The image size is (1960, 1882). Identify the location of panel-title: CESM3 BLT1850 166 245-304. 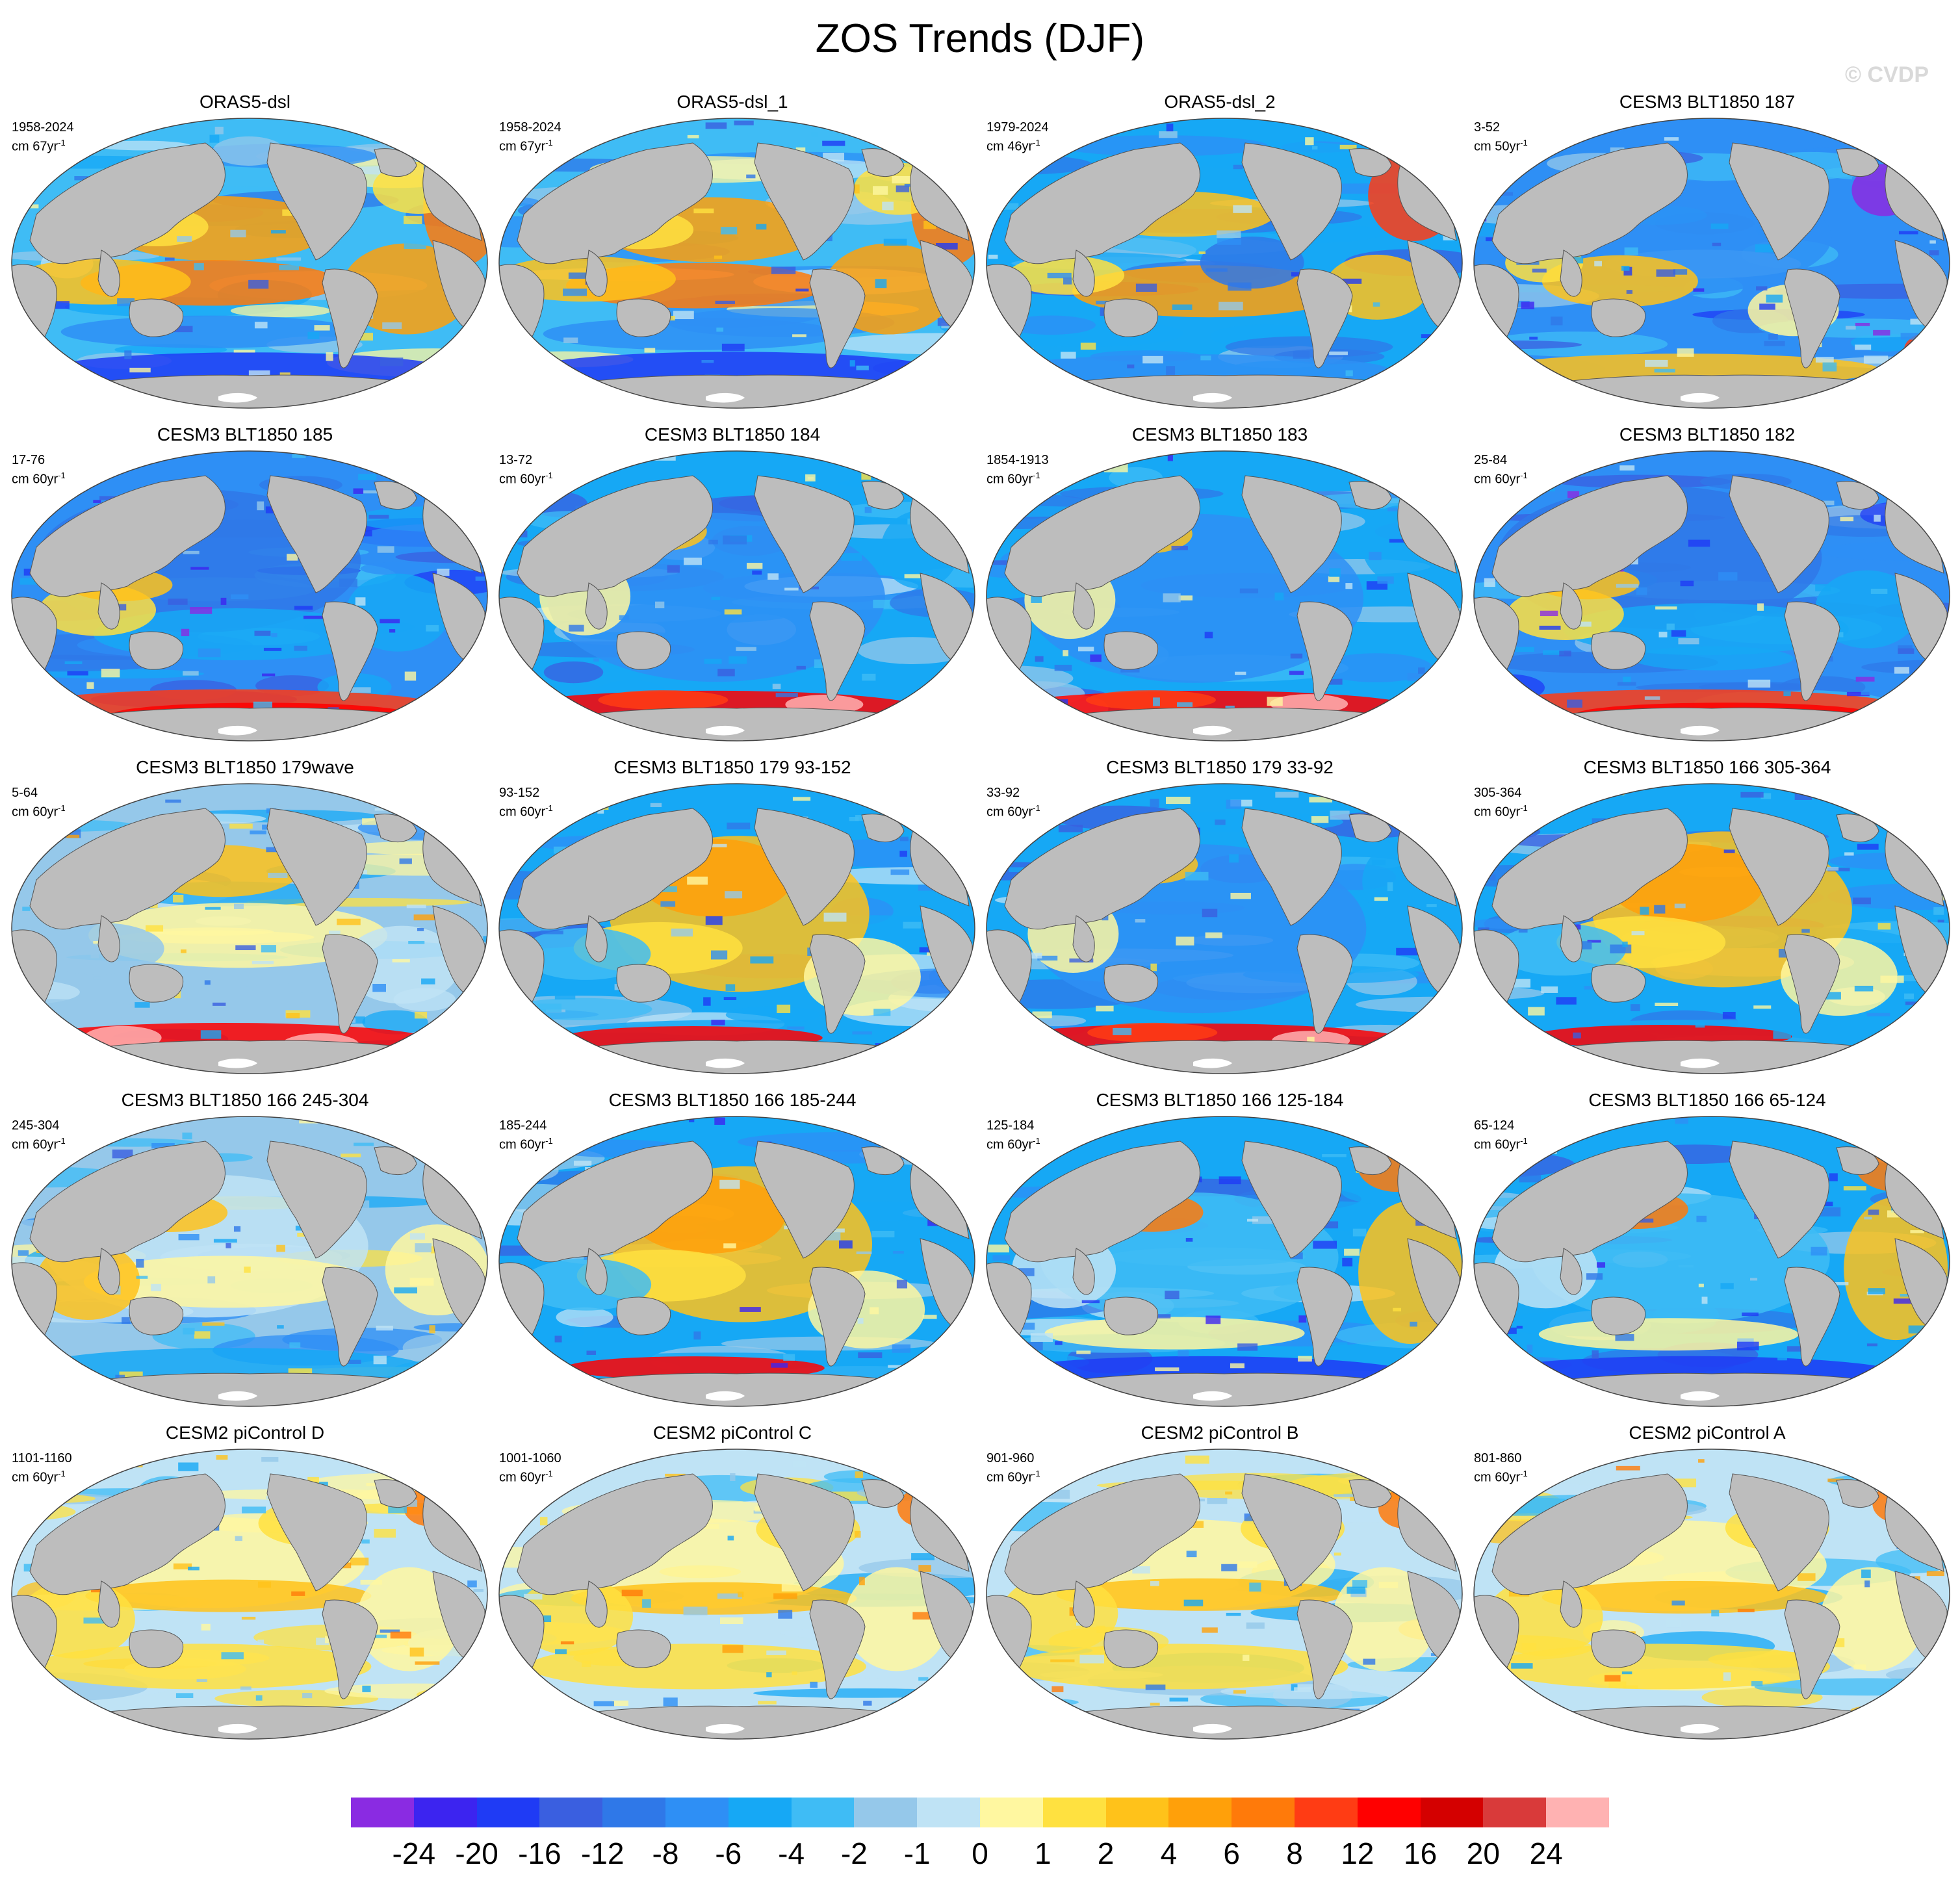
(245, 1100).